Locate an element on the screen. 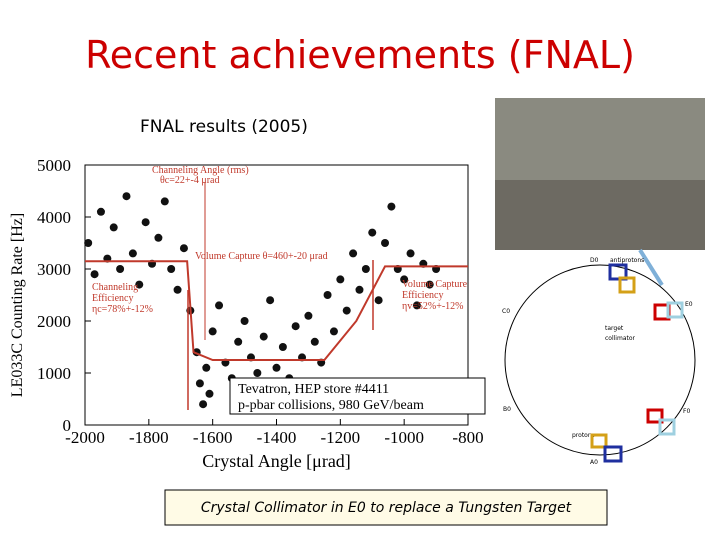 Image resolution: width=720 pixels, height=540 pixels. caption-box is located at coordinates (386, 507).